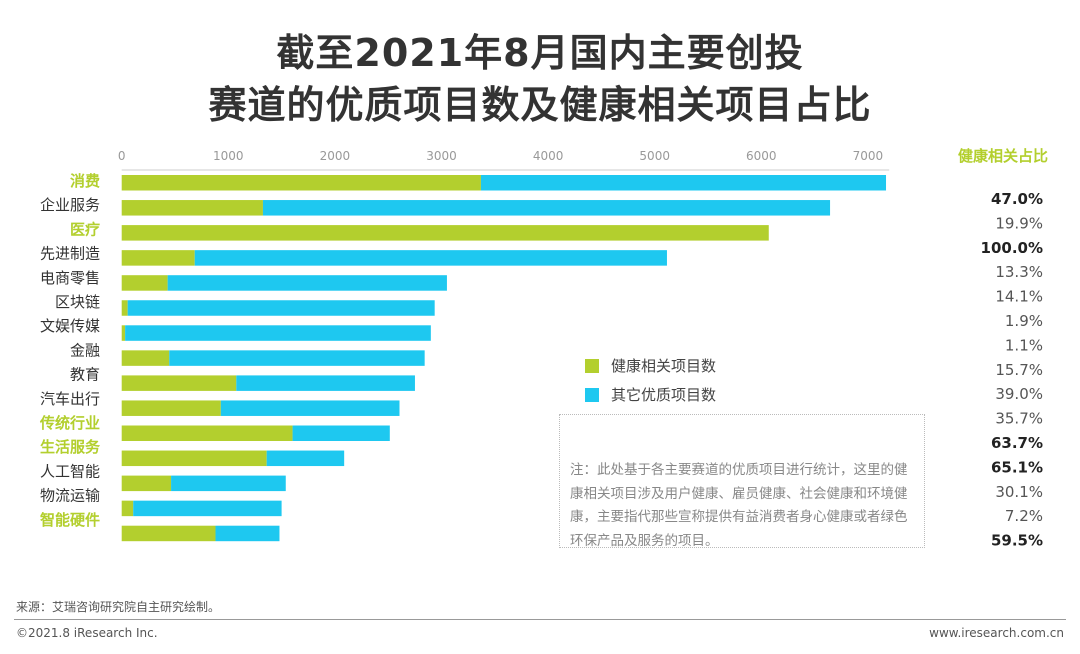 Image resolution: width=1080 pixels, height=654 pixels. I want to click on ratio-label: 19.9%, so click(1019, 223).